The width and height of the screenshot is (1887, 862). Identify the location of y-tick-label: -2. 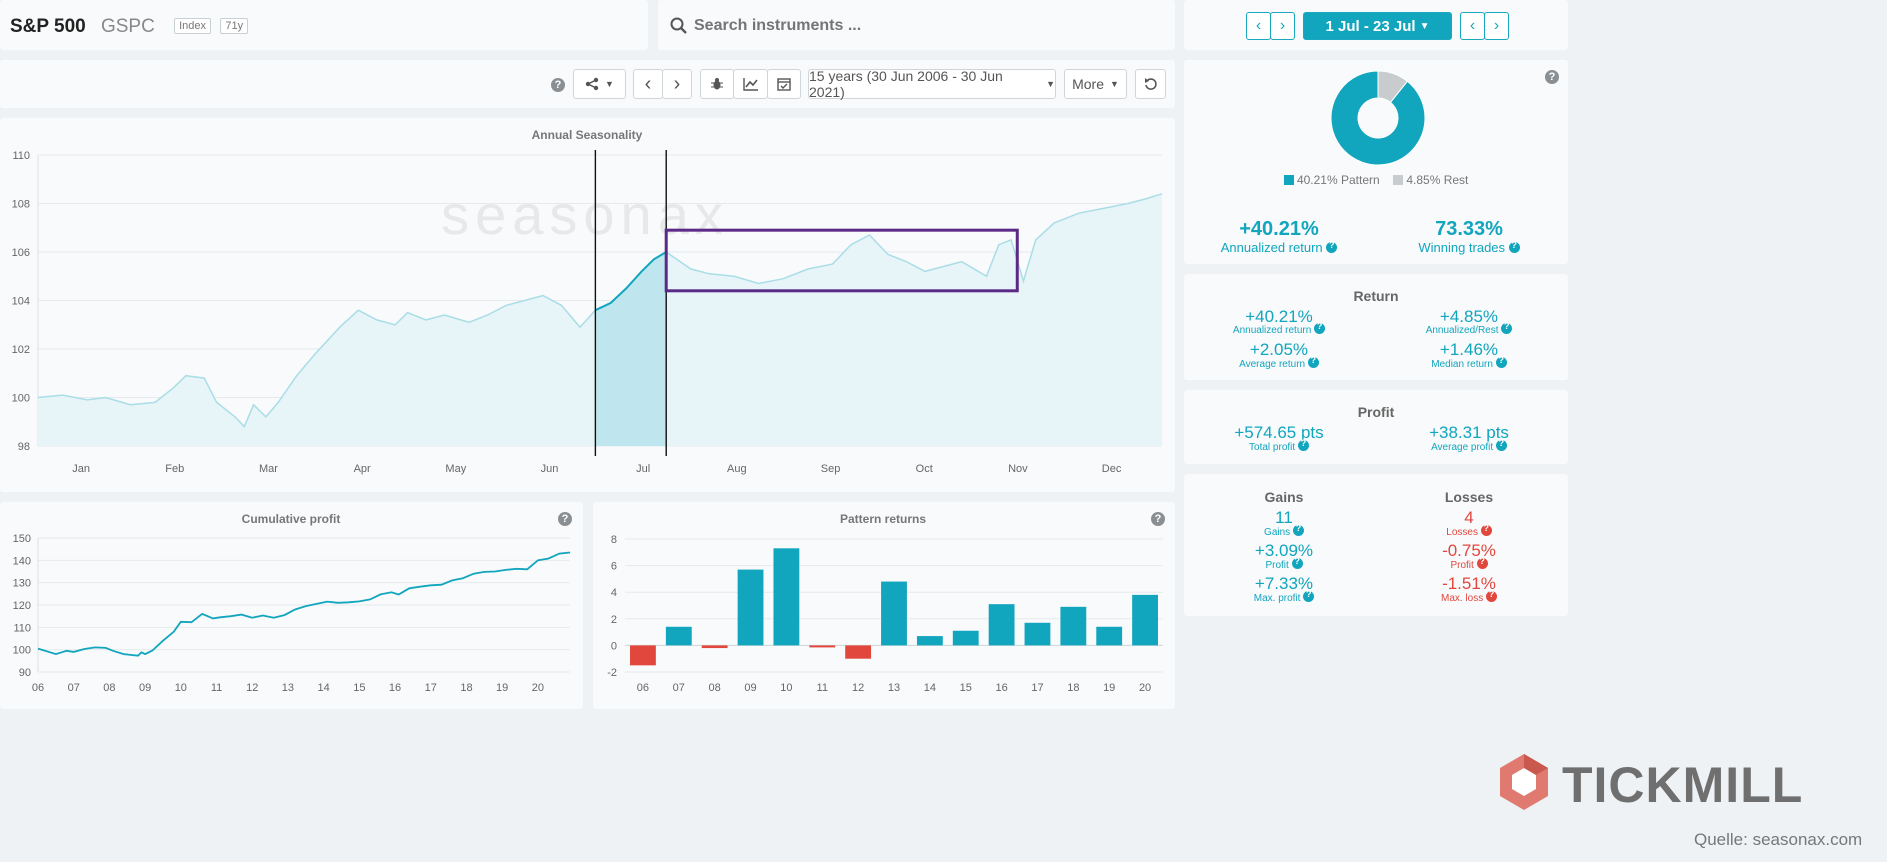
(612, 673).